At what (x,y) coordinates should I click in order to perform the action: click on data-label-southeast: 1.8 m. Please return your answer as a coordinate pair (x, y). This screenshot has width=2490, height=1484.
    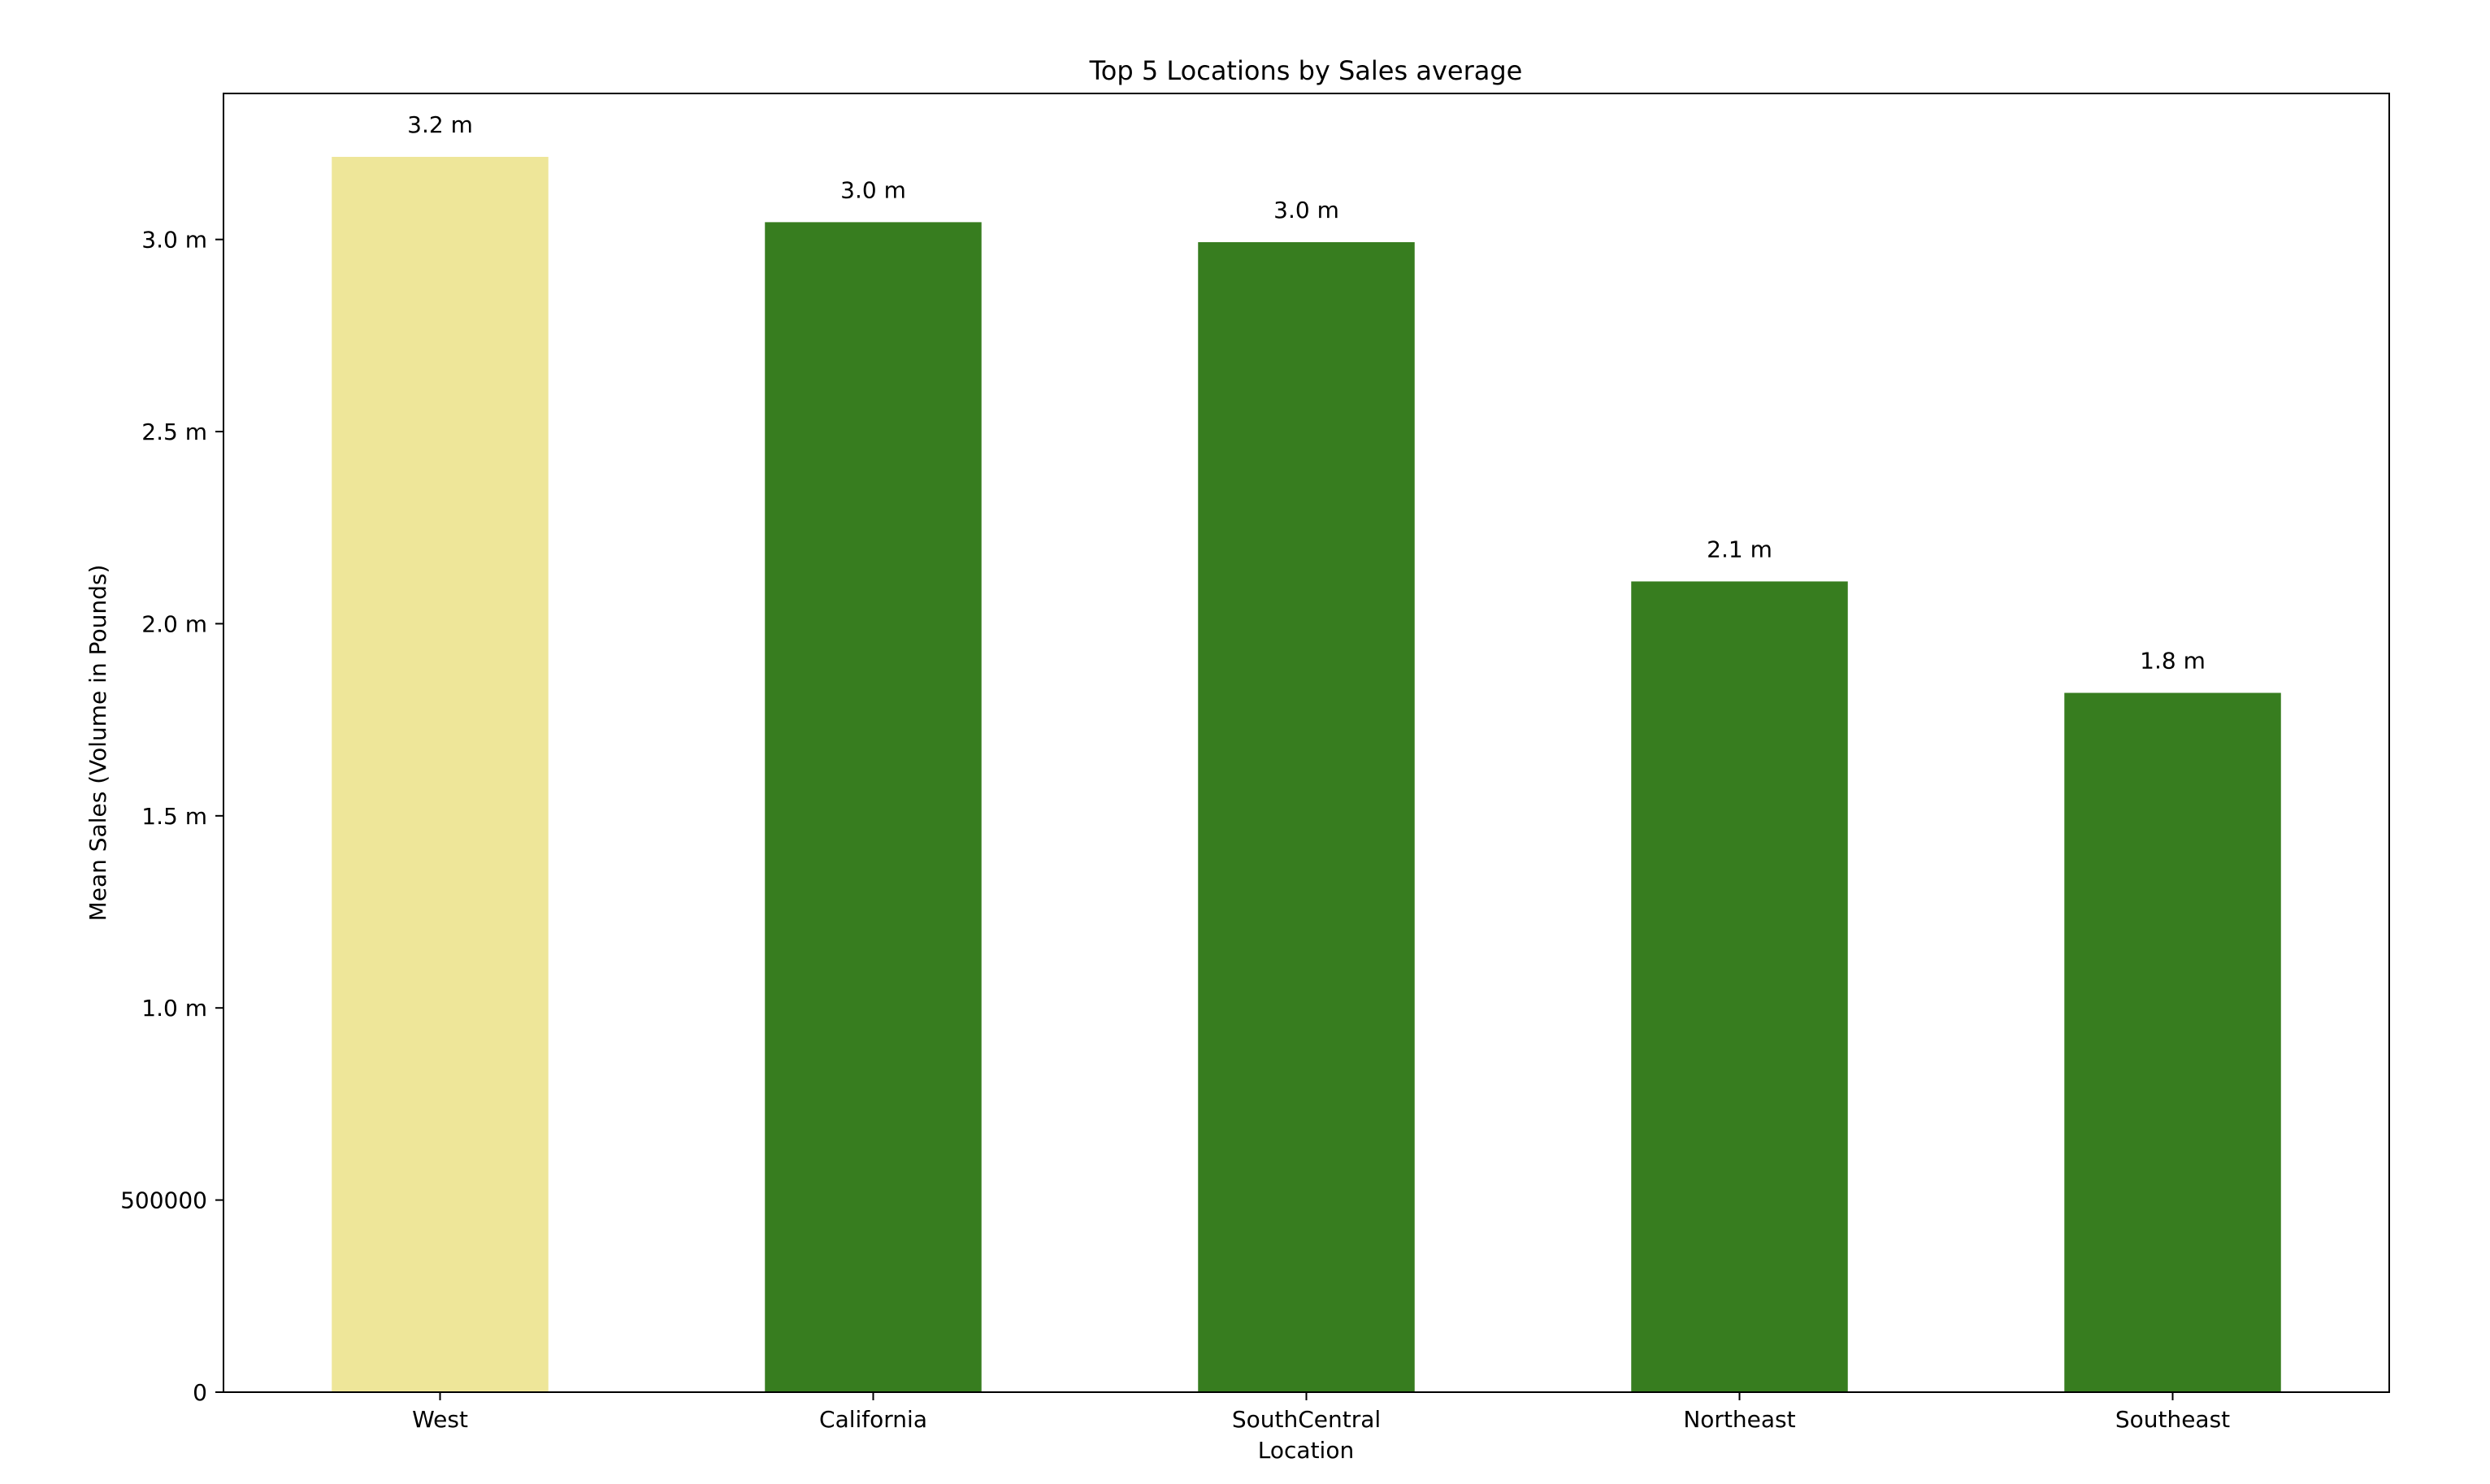
    Looking at the image, I should click on (2173, 661).